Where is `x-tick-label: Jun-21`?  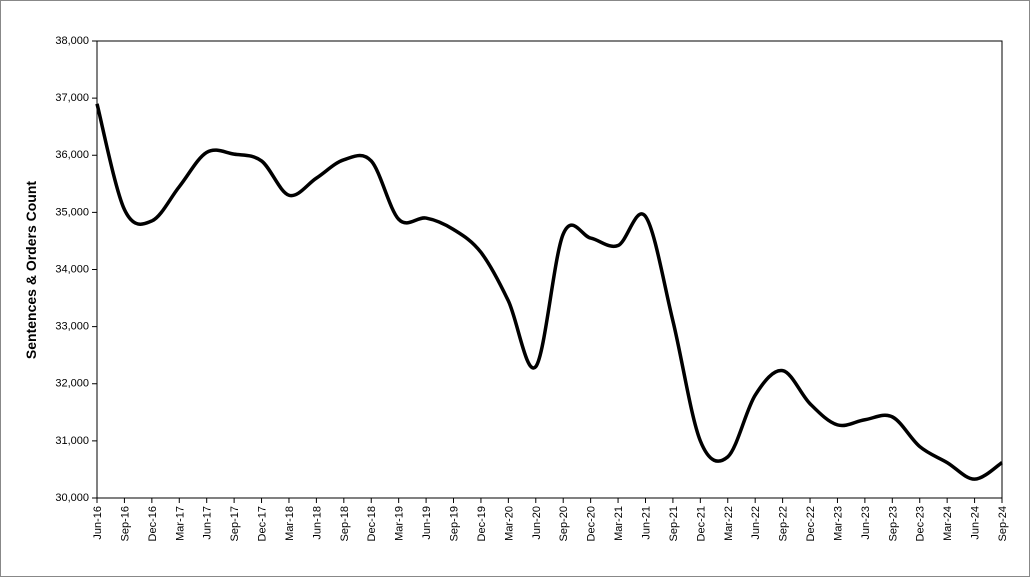 x-tick-label: Jun-21 is located at coordinates (646, 523).